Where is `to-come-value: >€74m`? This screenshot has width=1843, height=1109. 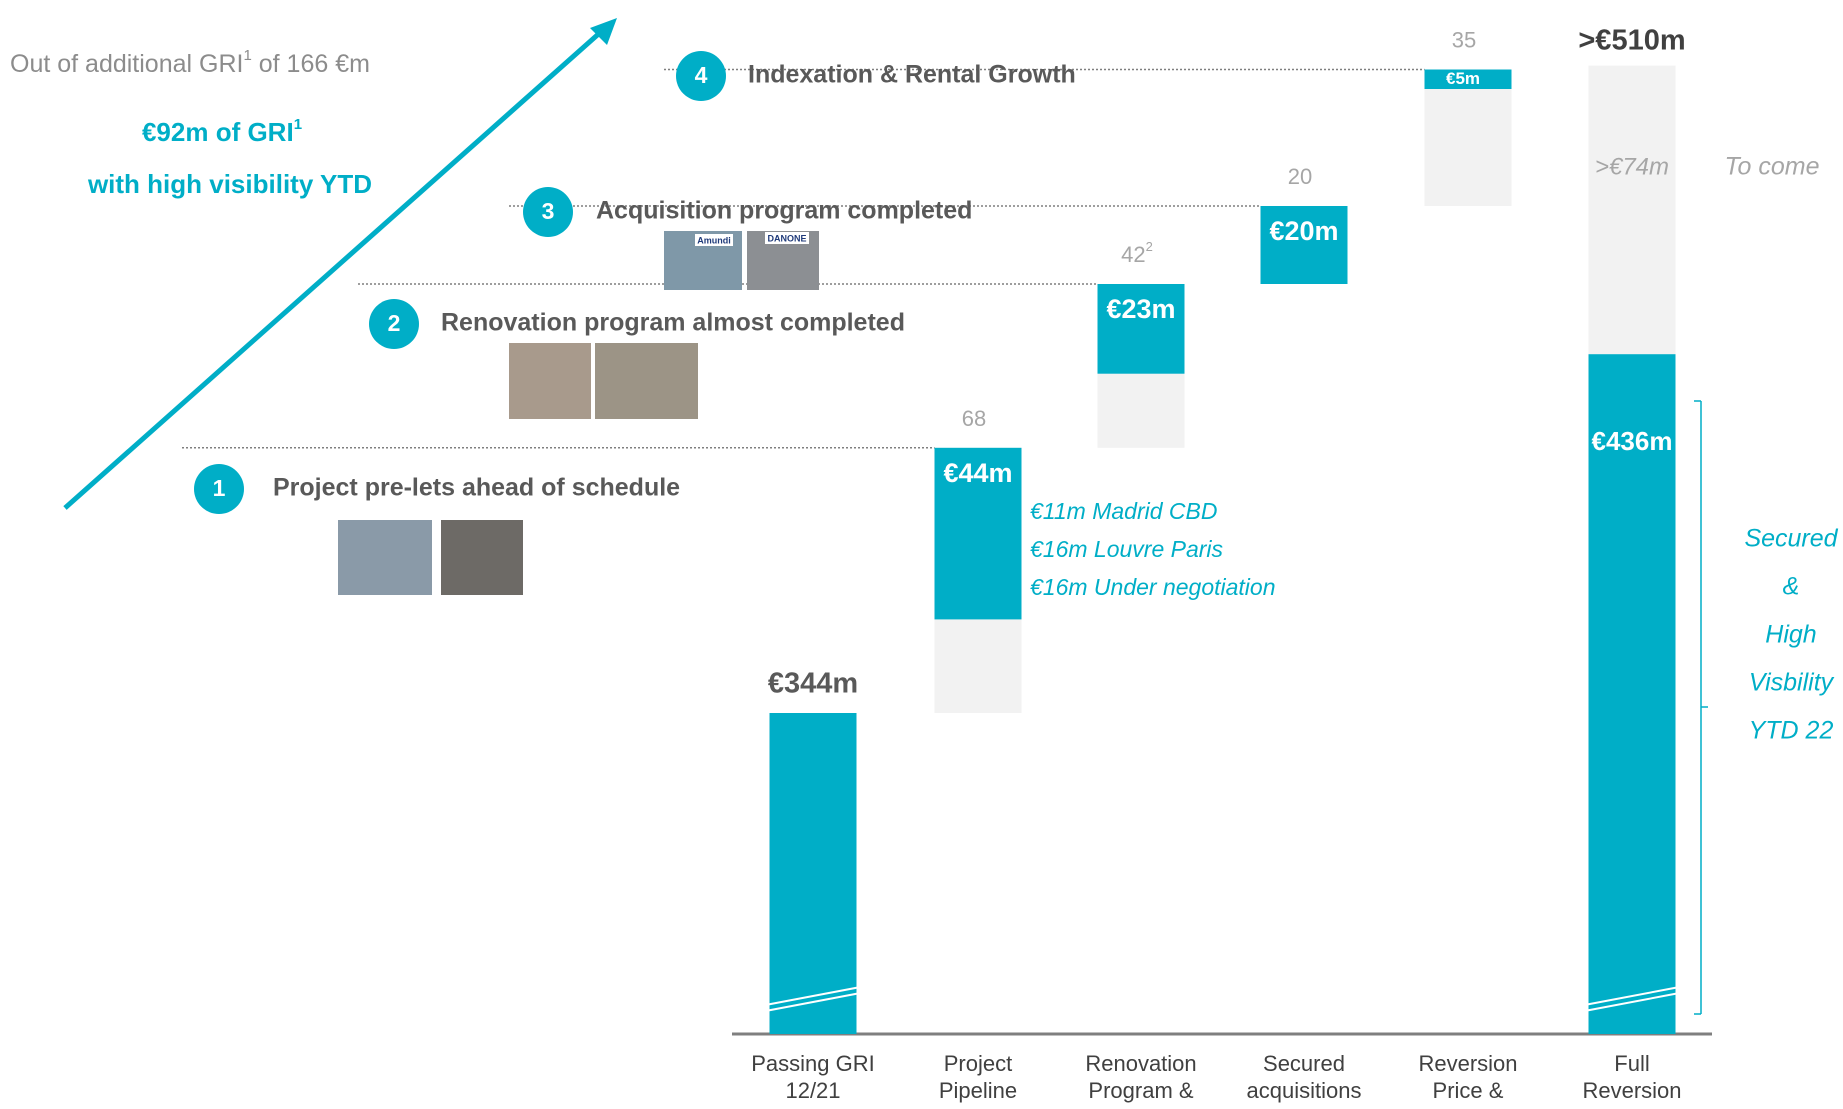 to-come-value: >€74m is located at coordinates (1632, 166).